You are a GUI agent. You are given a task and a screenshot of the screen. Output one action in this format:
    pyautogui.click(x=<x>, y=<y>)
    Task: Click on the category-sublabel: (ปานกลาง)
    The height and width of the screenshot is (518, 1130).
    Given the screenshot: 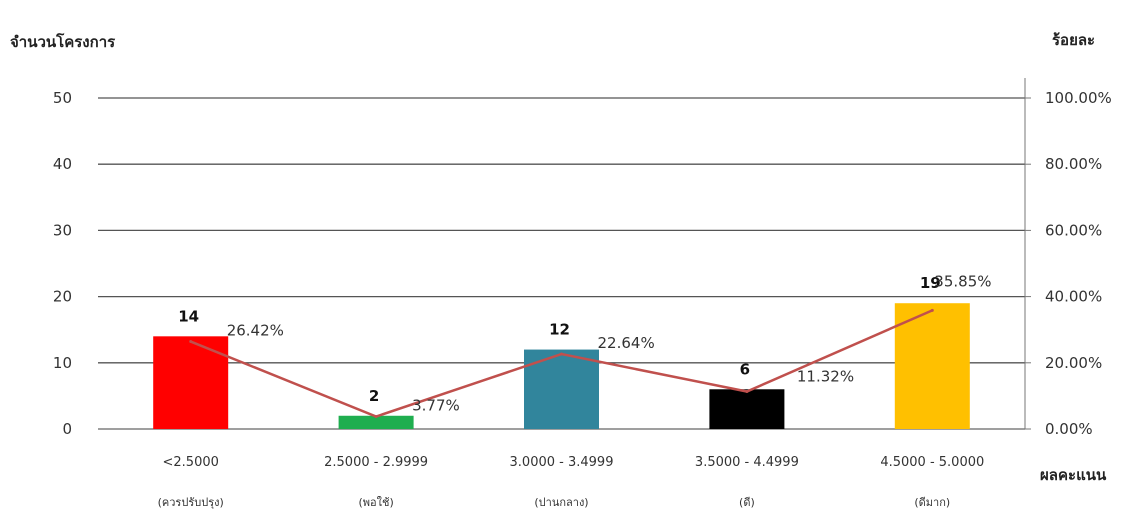 What is the action you would take?
    pyautogui.click(x=561, y=502)
    